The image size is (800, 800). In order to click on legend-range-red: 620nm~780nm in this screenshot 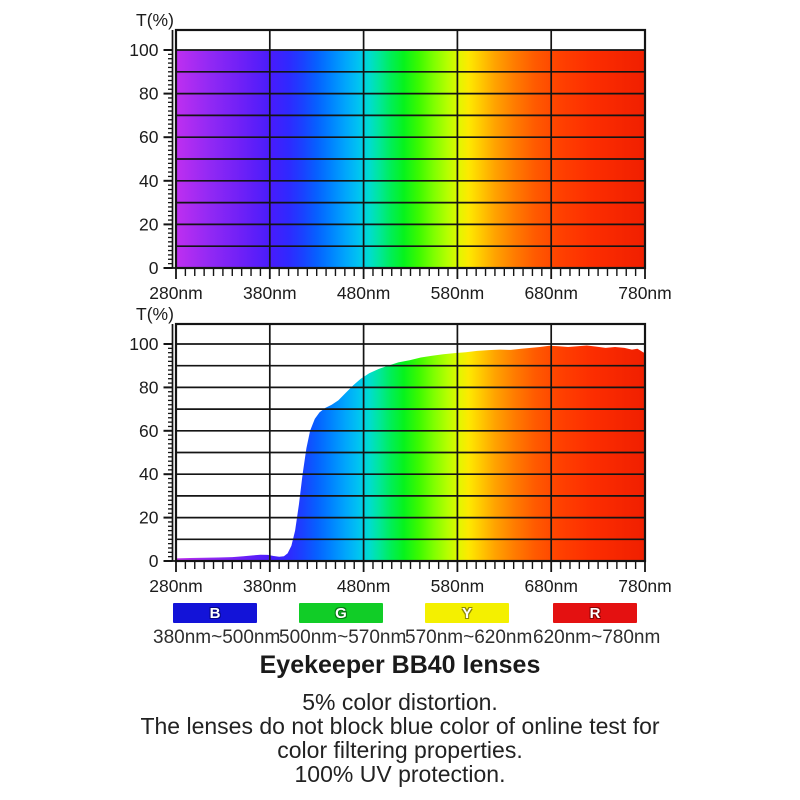, I will do `click(597, 637)`.